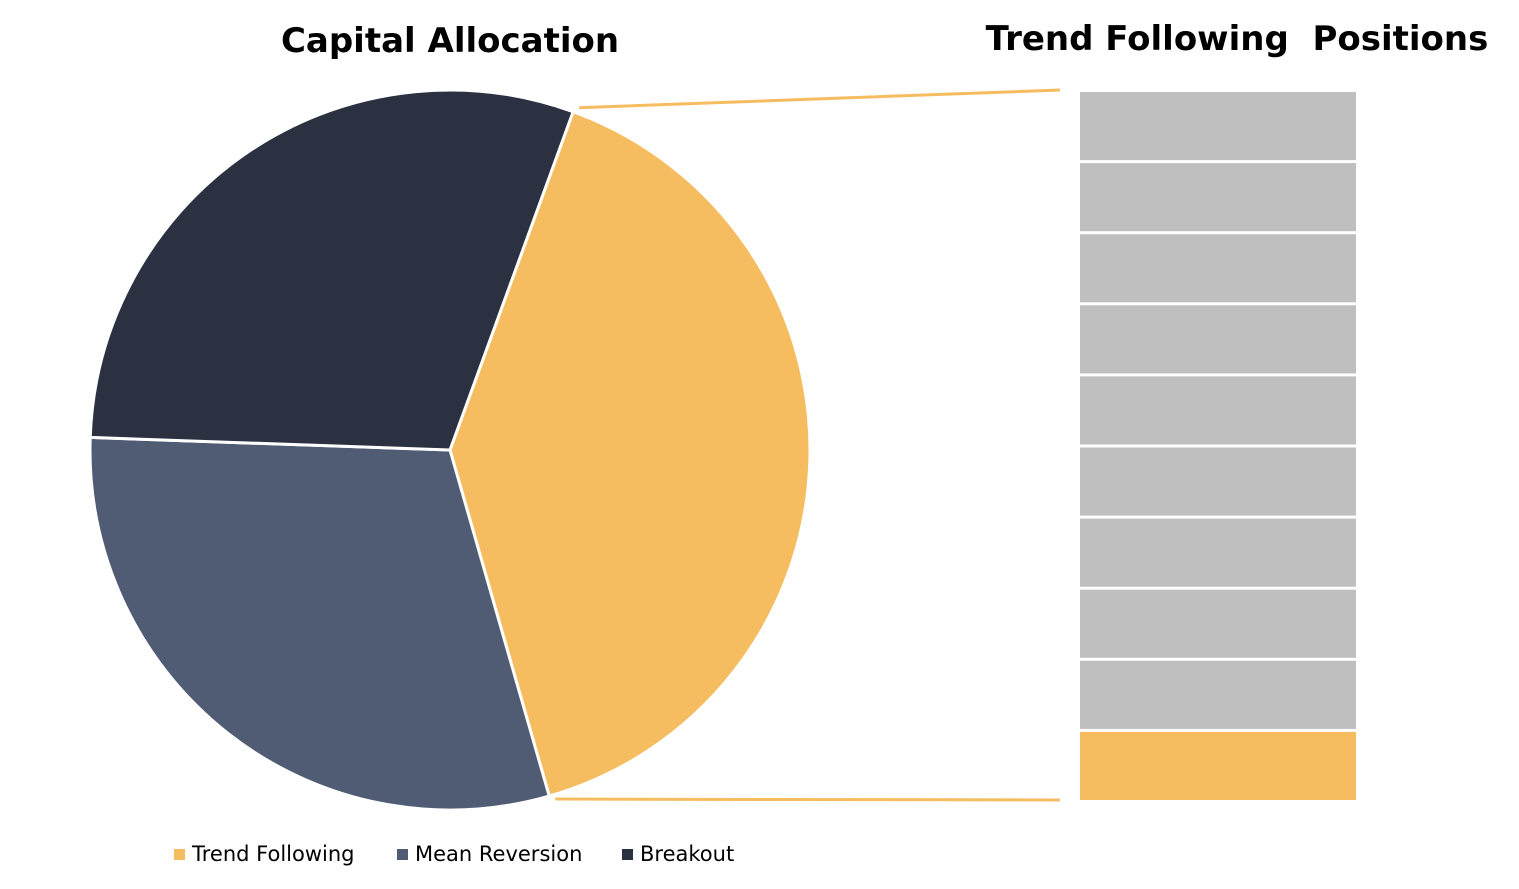 This screenshot has width=1519, height=889. Describe the element at coordinates (498, 854) in the screenshot. I see `legend-label-mean-reversion: Mean Reversion` at that location.